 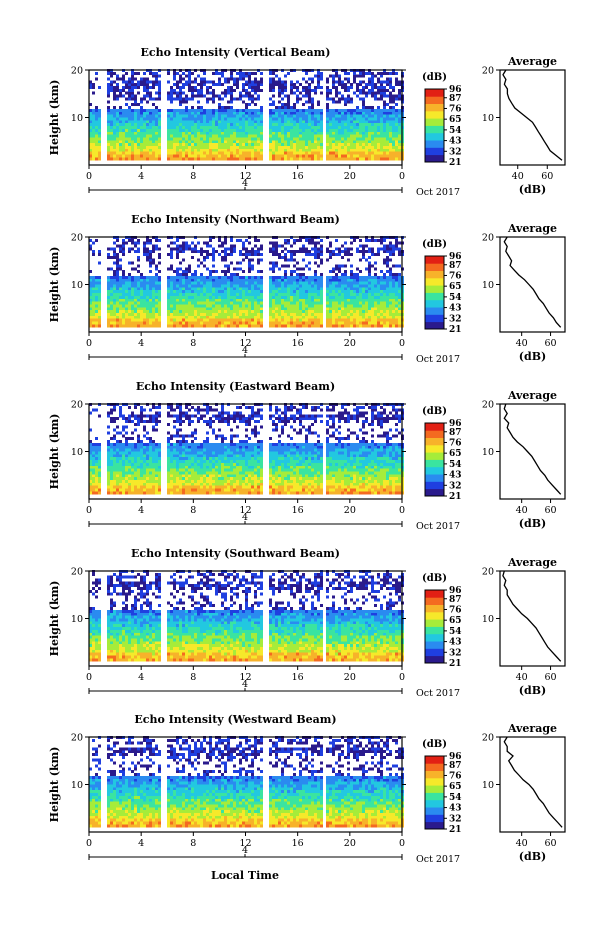 What do you see at coordinates (434, 136) in the screenshot?
I see `colorbar-band` at bounding box center [434, 136].